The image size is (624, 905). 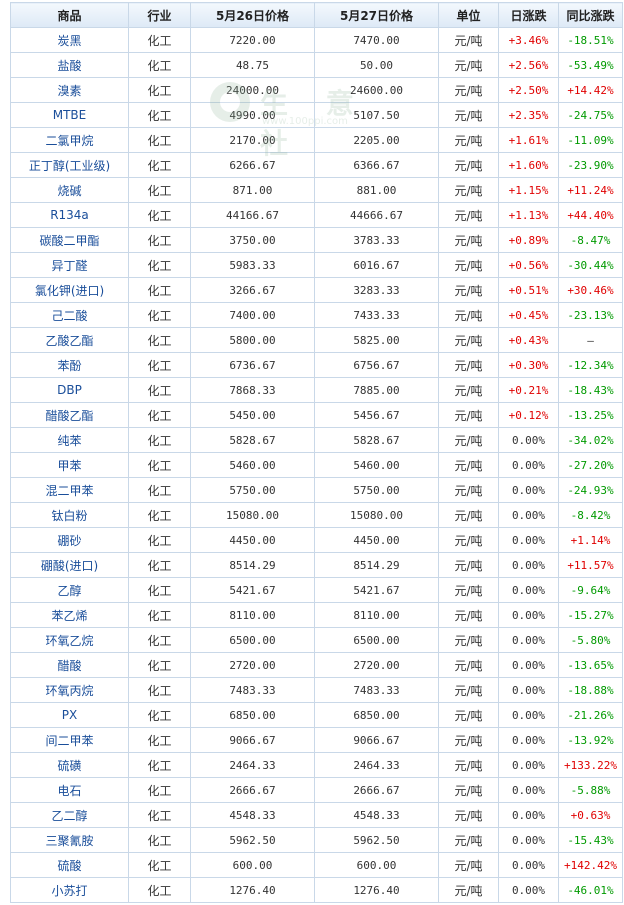 What do you see at coordinates (69, 840) in the screenshot?
I see `commodity-name: 三聚氰胺` at bounding box center [69, 840].